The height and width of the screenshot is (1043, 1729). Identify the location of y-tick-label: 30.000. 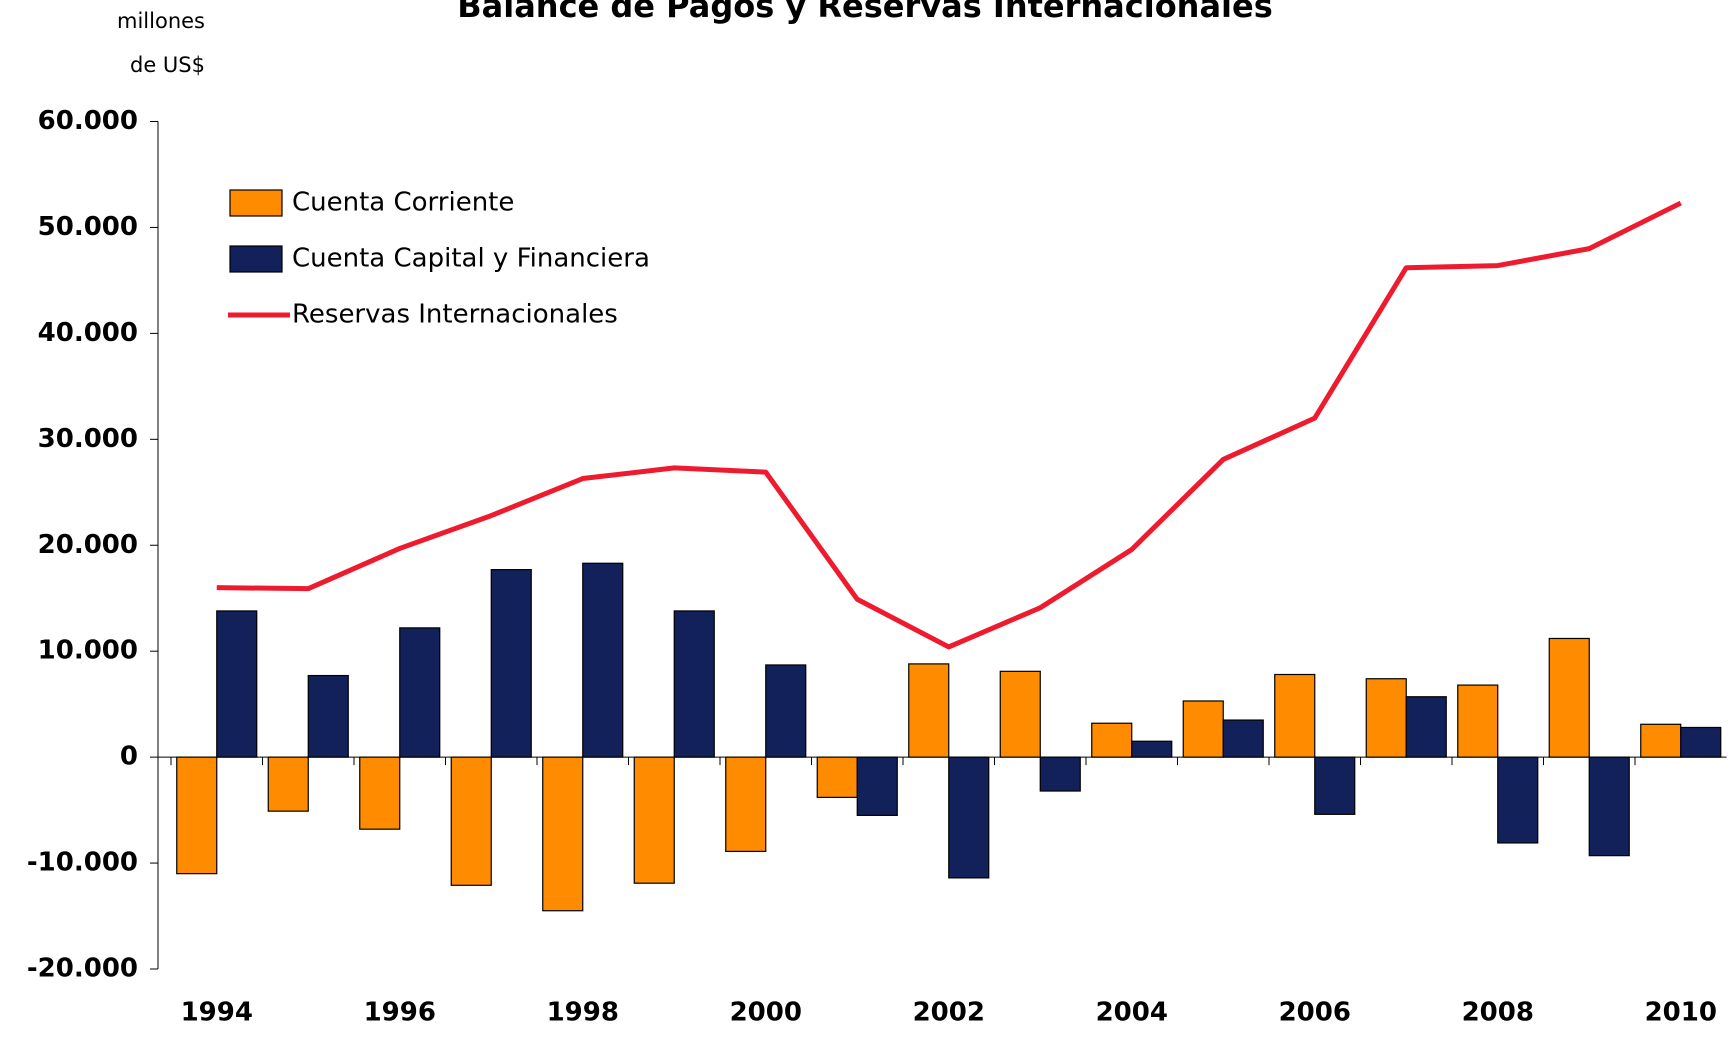
(88, 439).